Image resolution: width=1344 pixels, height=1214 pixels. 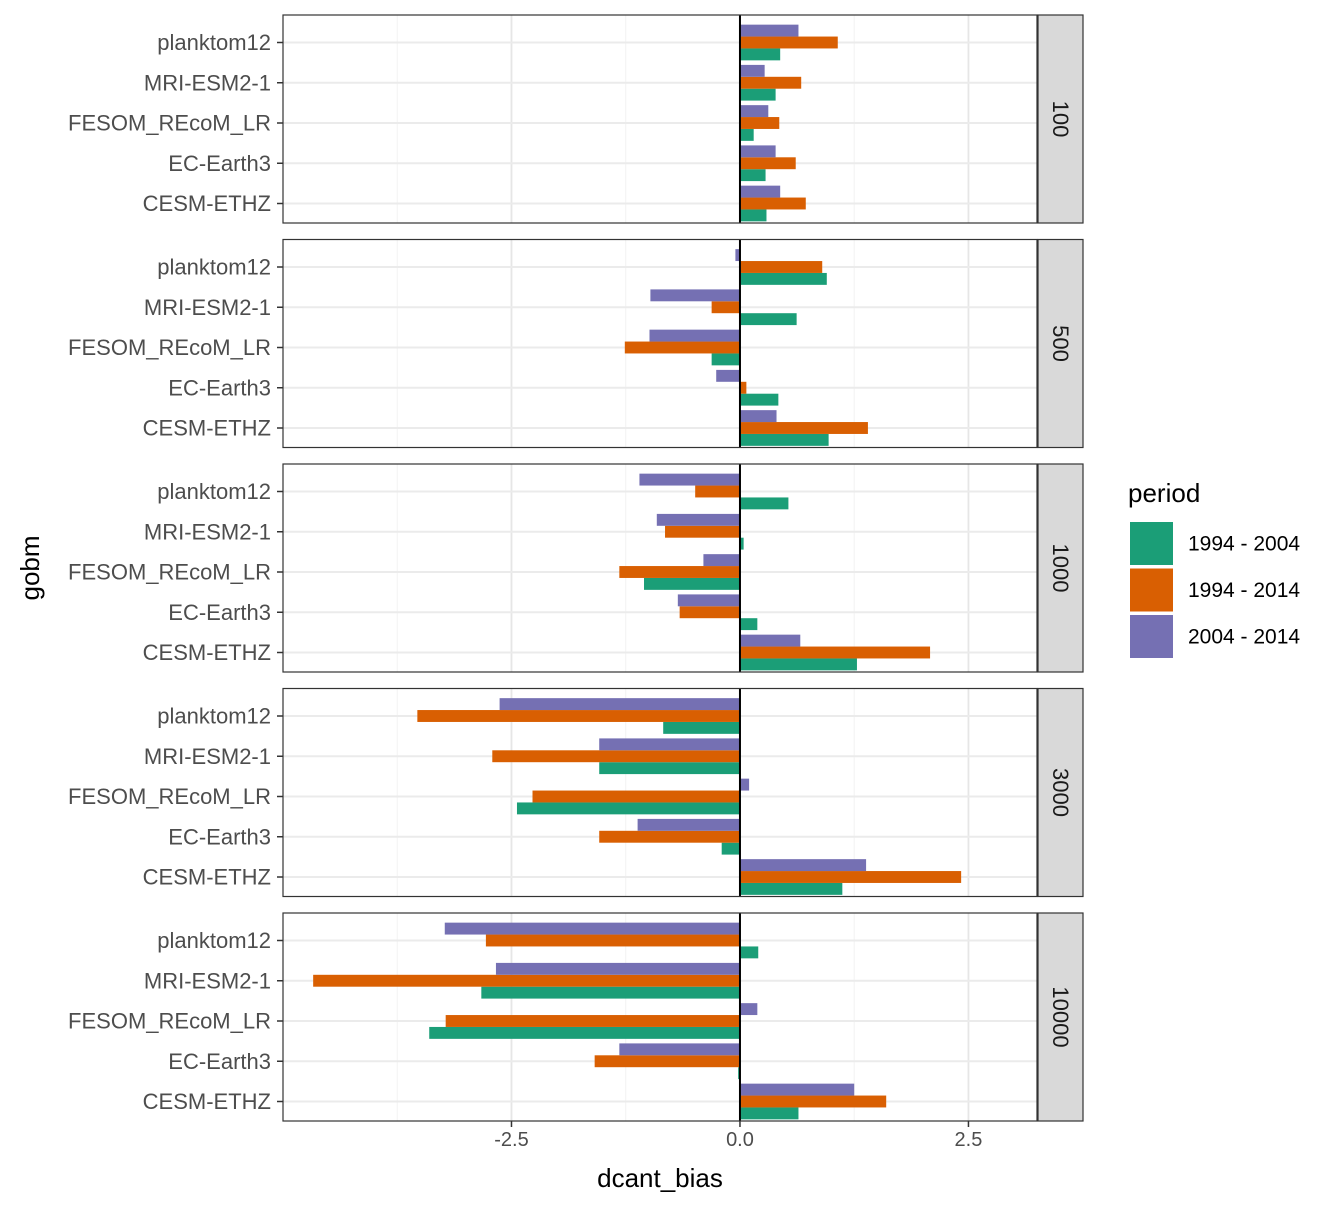 What do you see at coordinates (770, 640) in the screenshot?
I see `bar: 1000 | CESM-ETHZ | 2004 - 2014: 0.66` at bounding box center [770, 640].